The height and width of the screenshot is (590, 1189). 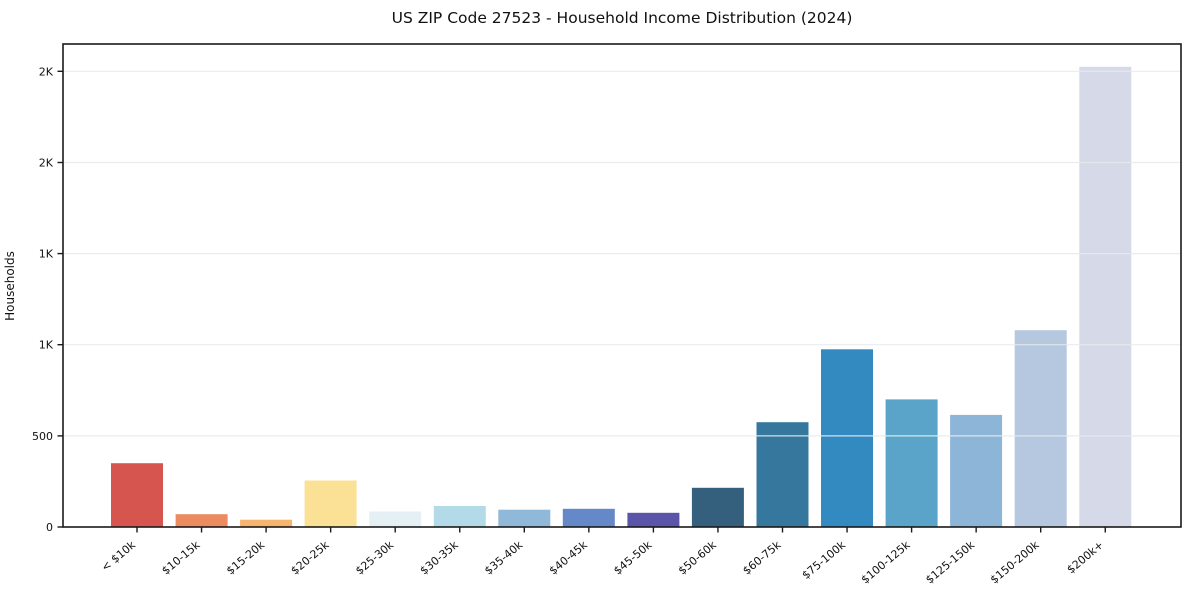 What do you see at coordinates (246, 558) in the screenshot?
I see `x-tick-label-$15-20k: $15-20k` at bounding box center [246, 558].